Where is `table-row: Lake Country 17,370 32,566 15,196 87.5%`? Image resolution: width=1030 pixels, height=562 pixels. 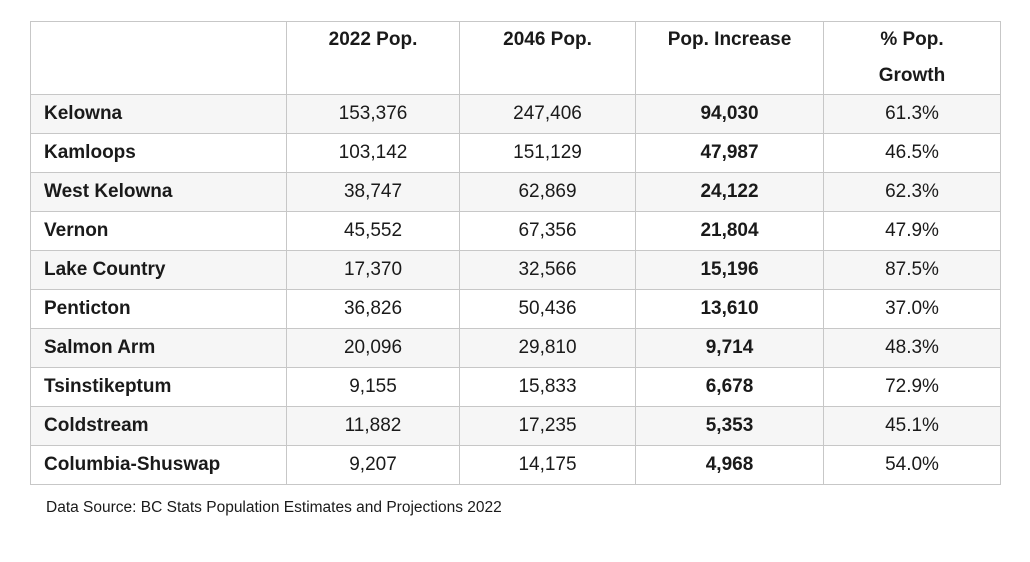 table-row: Lake Country 17,370 32,566 15,196 87.5% is located at coordinates (515, 270).